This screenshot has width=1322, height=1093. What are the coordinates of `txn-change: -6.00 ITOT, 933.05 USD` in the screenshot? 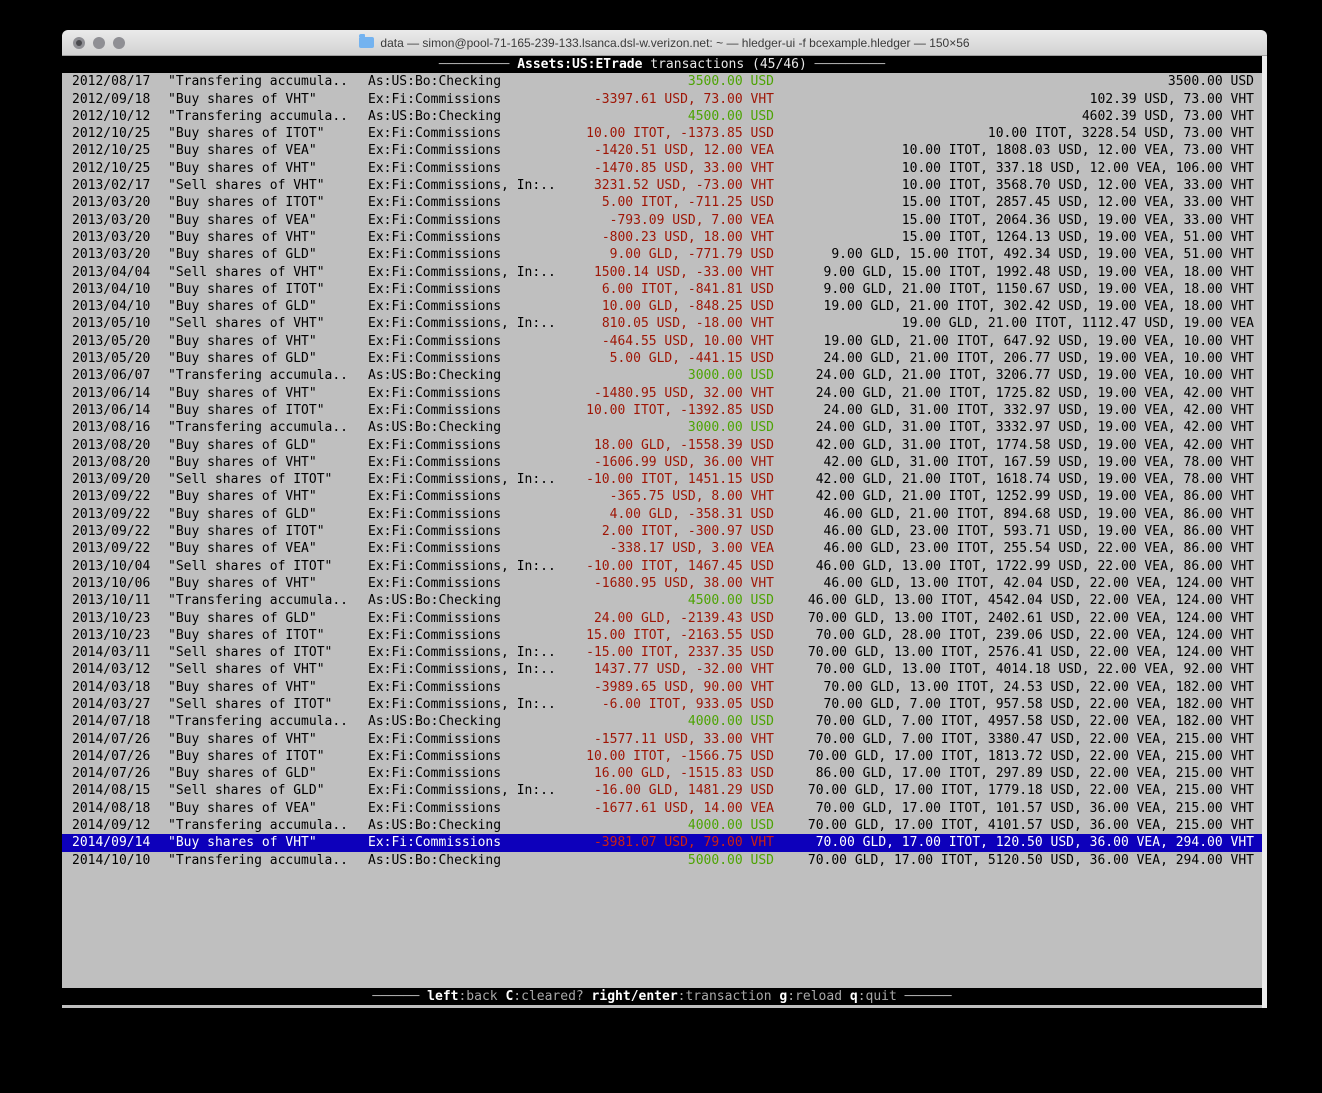 It's located at (687, 704).